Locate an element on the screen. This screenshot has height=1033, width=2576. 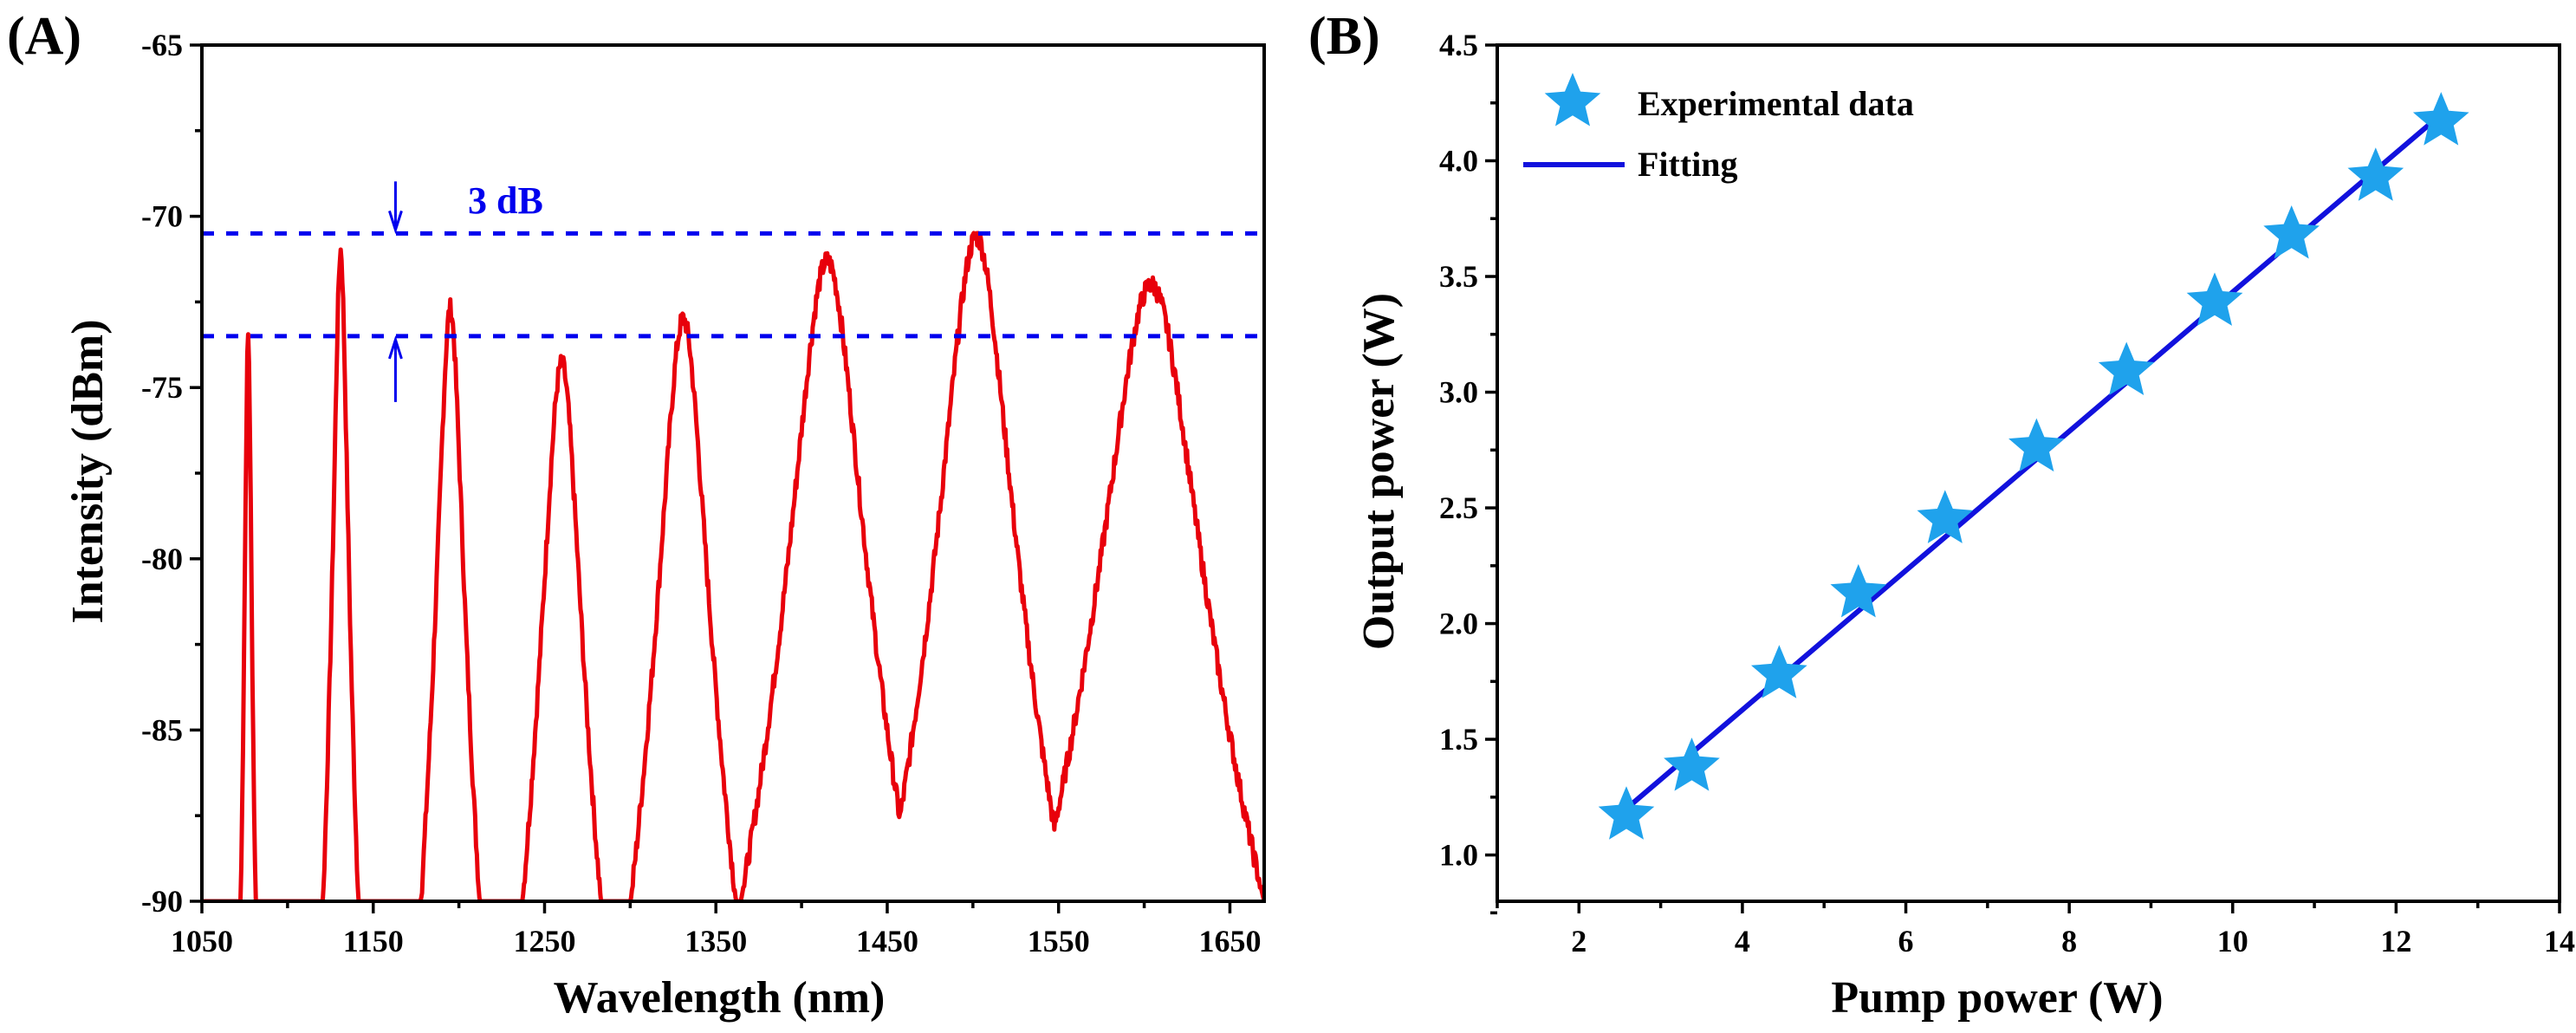
panel-b-y-tick-label: 4.0 is located at coordinates (1458, 161).